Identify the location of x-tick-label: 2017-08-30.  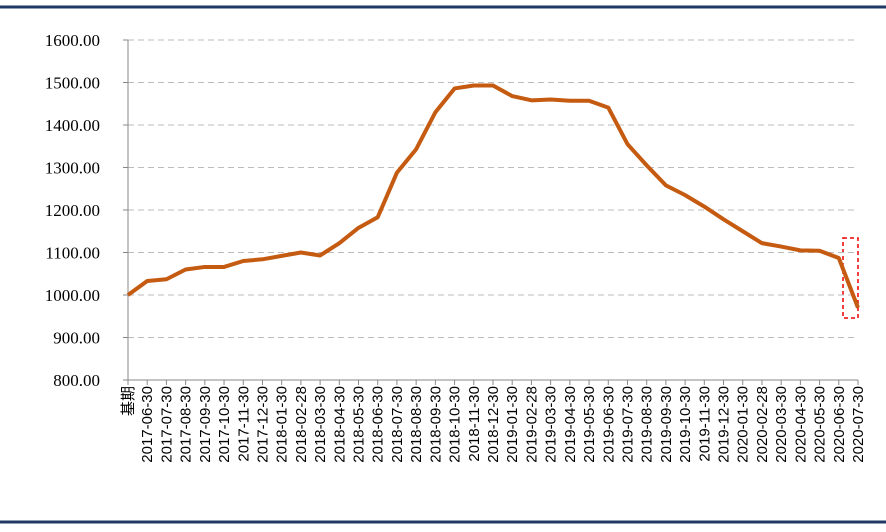
(186, 424).